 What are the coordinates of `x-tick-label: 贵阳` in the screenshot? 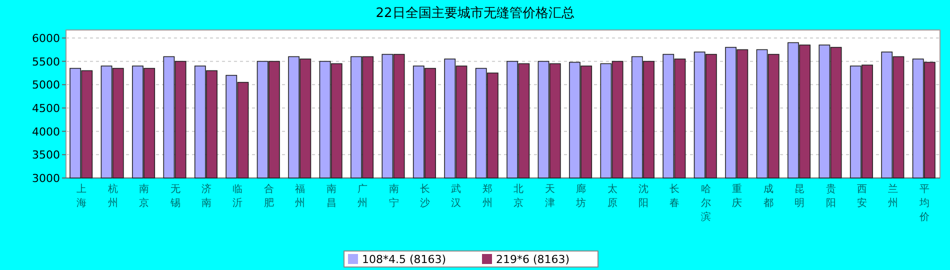 It's located at (831, 196).